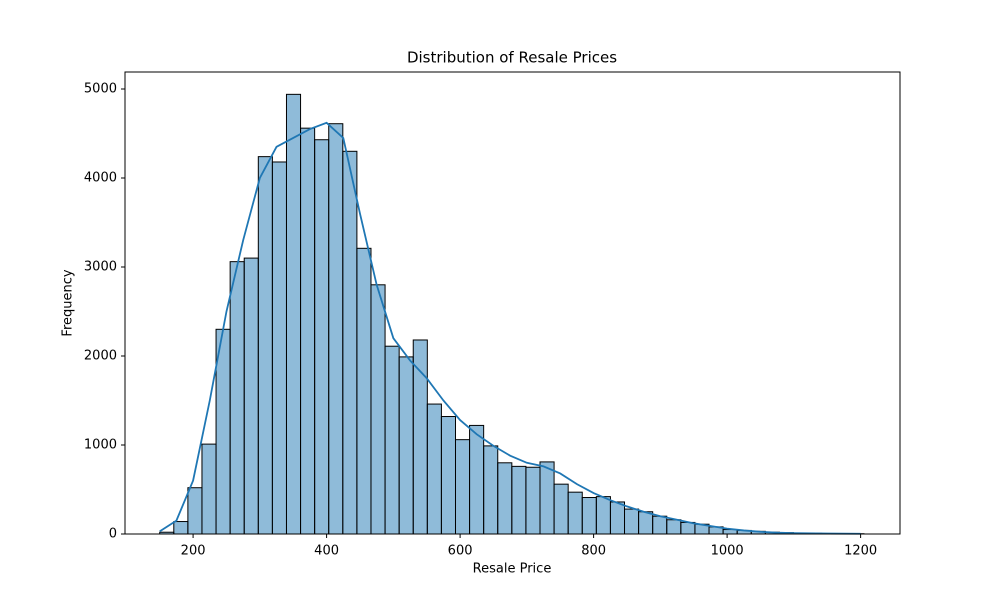  What do you see at coordinates (100, 88) in the screenshot?
I see `y-tick-label: 5000` at bounding box center [100, 88].